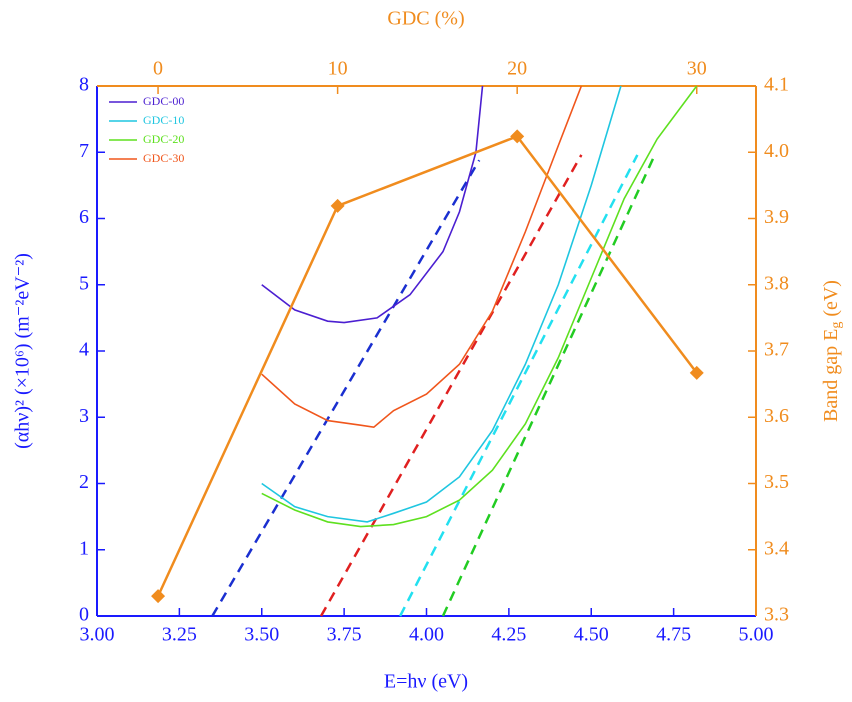 This screenshot has height=702, width=852. What do you see at coordinates (84, 416) in the screenshot?
I see `y-tick-label: 3` at bounding box center [84, 416].